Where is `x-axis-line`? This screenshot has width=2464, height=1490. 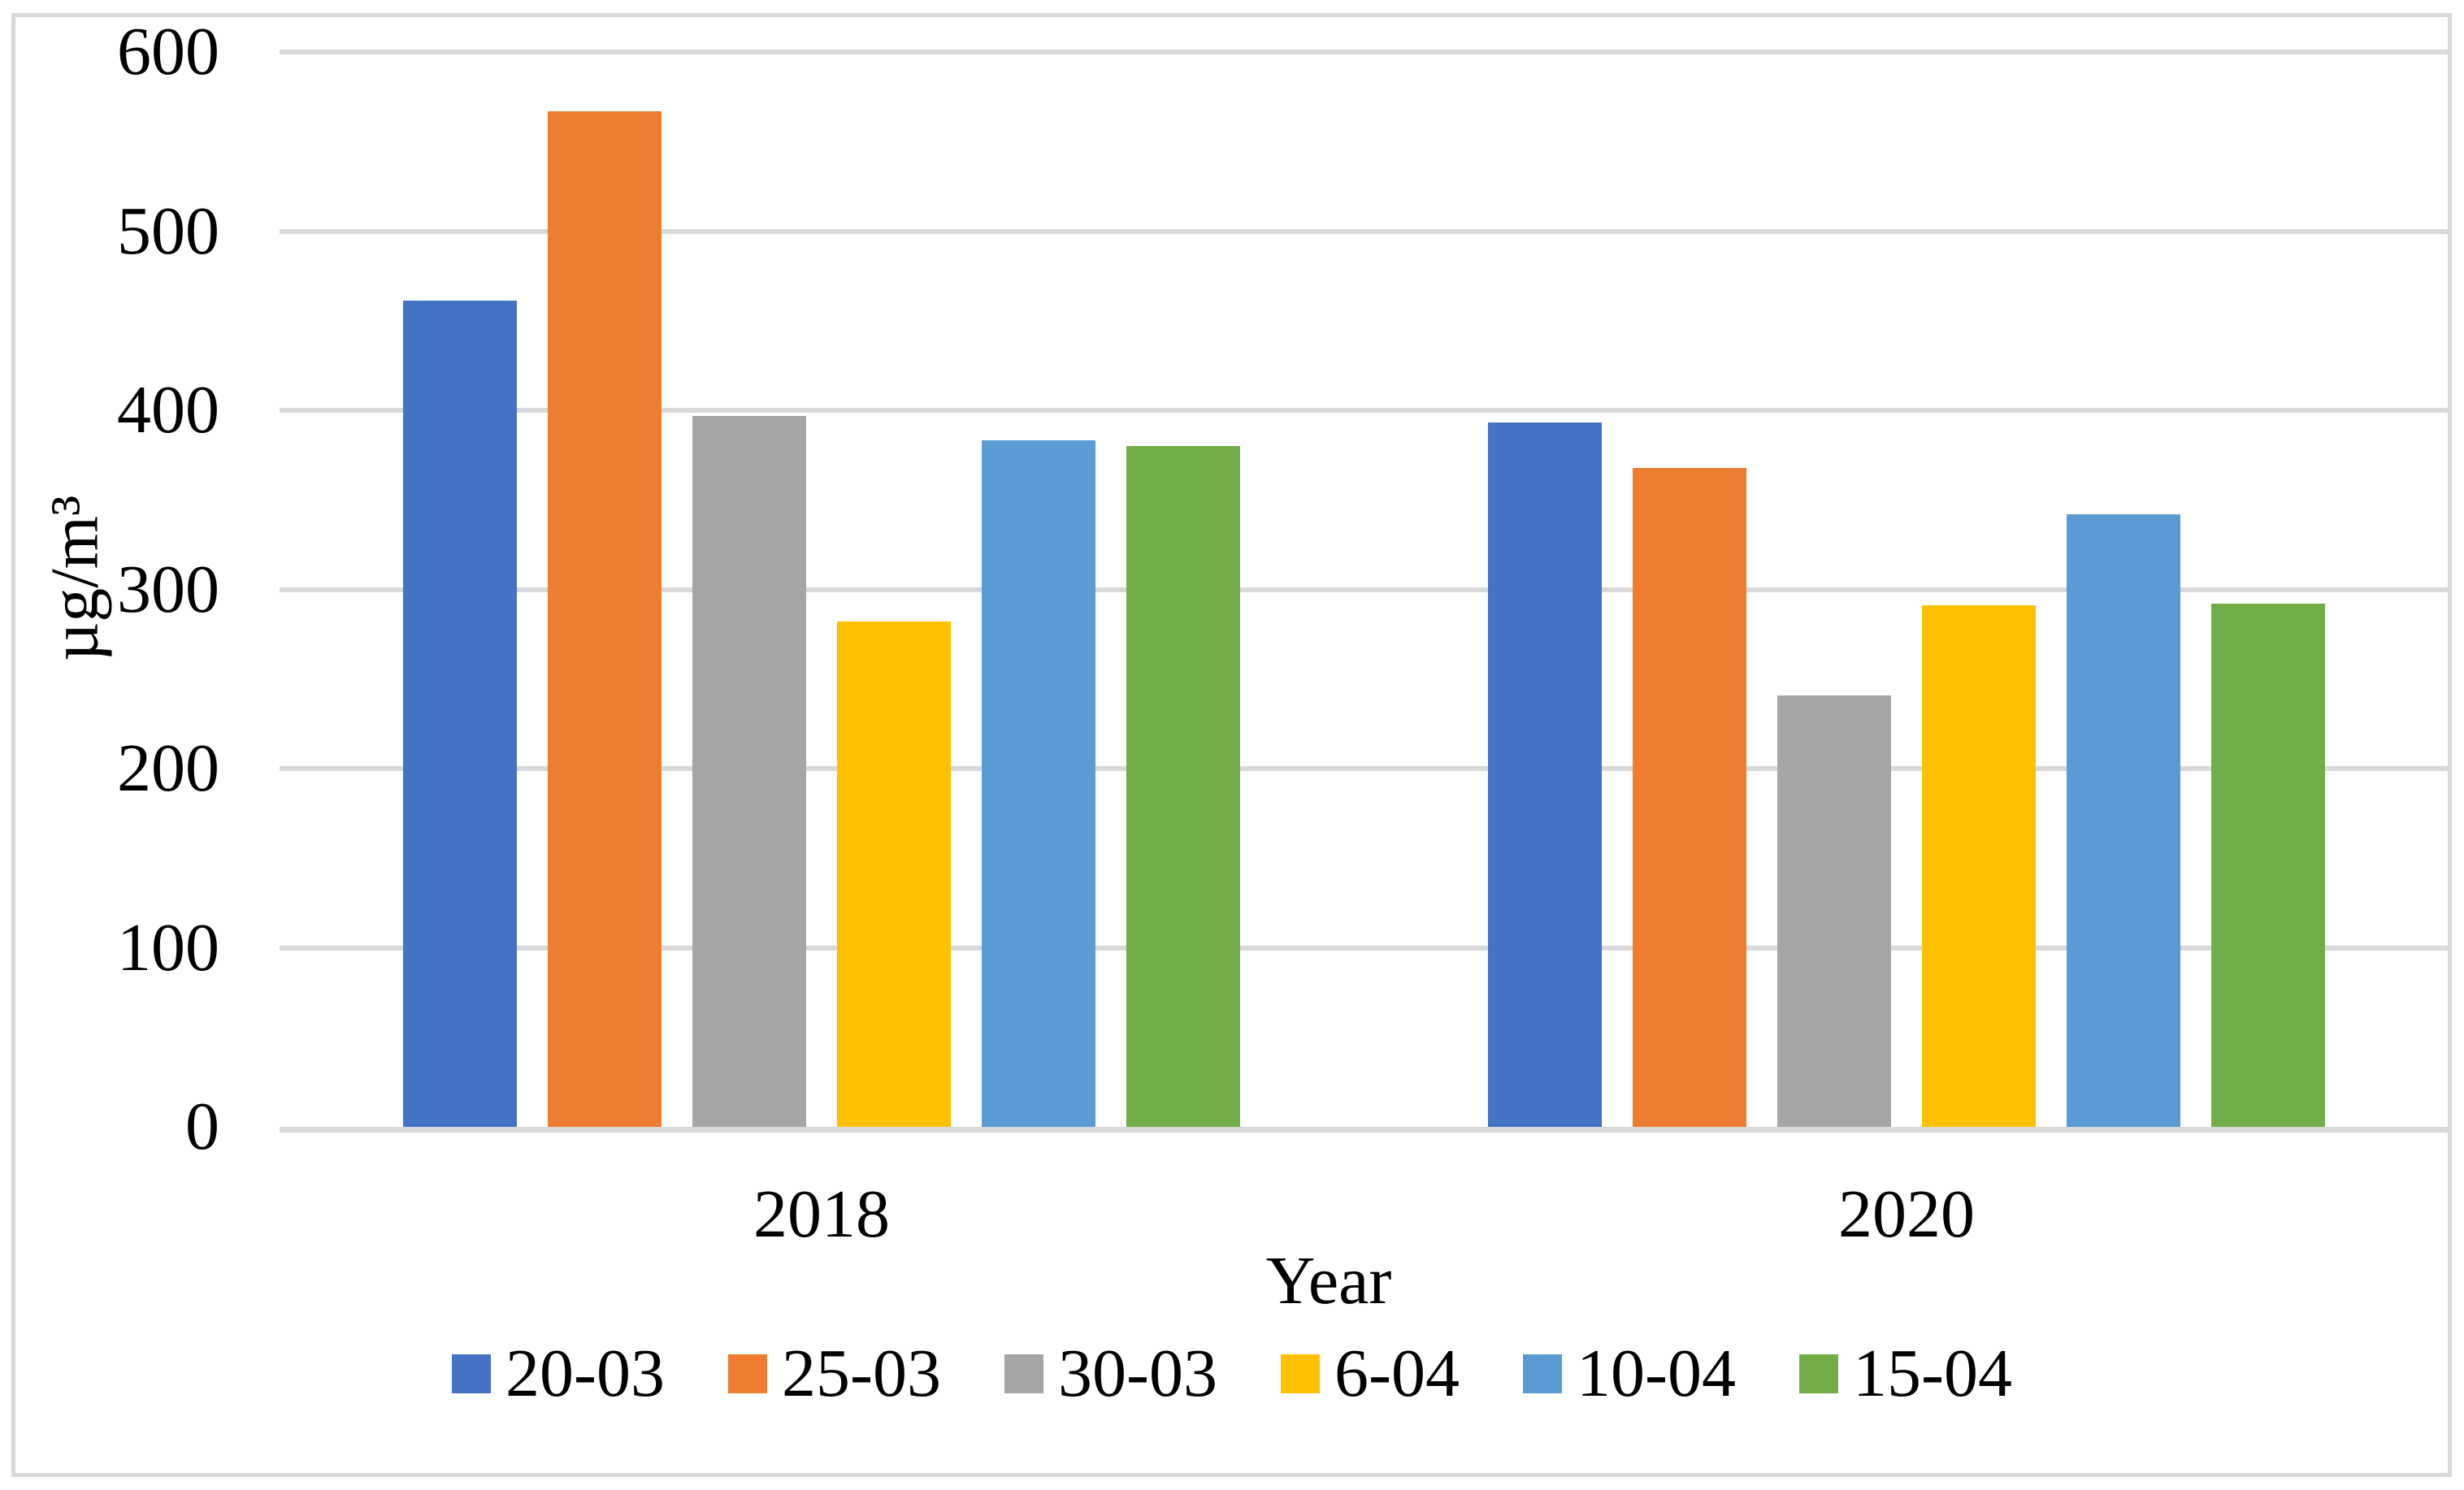 x-axis-line is located at coordinates (1365, 1130).